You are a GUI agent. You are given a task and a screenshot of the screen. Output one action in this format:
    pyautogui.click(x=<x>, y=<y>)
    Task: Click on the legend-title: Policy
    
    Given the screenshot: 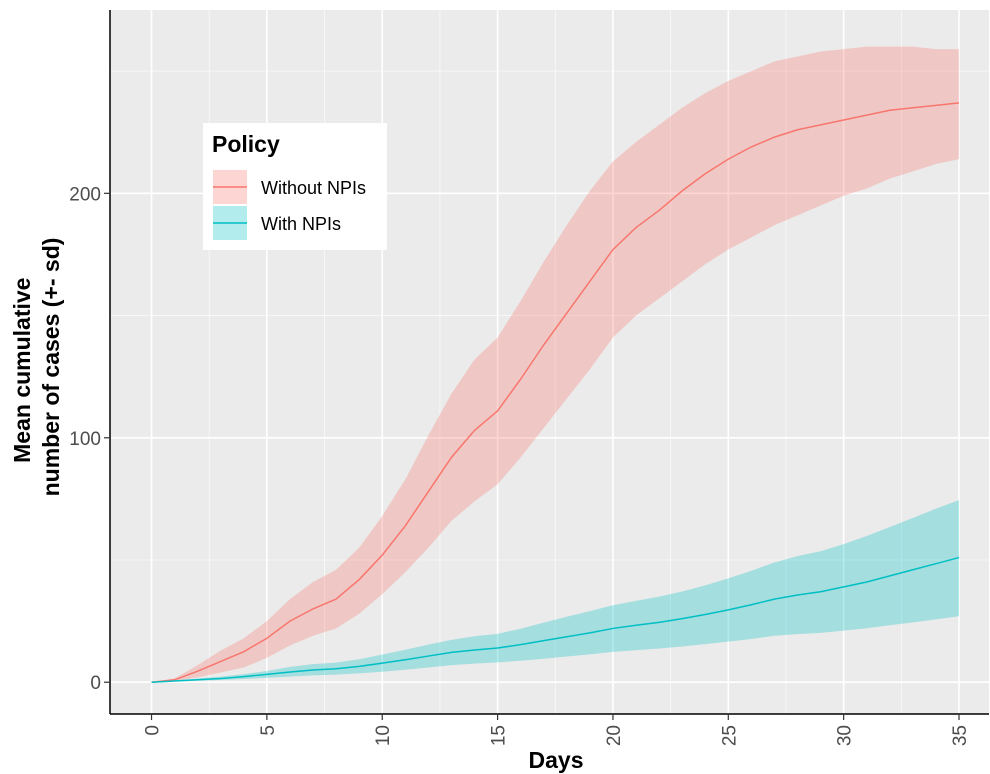 What is the action you would take?
    pyautogui.click(x=246, y=144)
    